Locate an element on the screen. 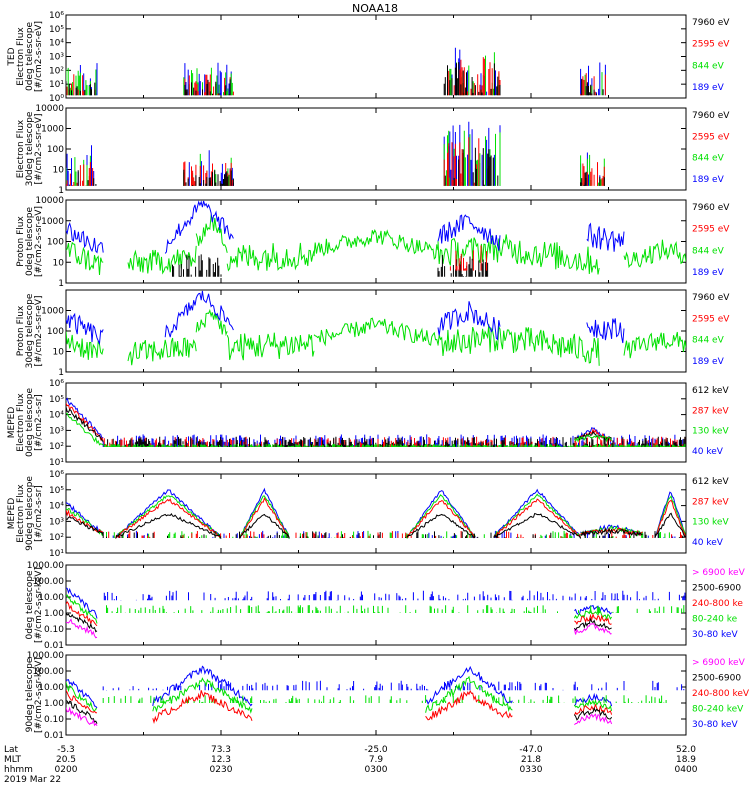 This screenshot has width=750, height=800. y-axis-label: 90deg telescope is located at coordinates (30, 513).